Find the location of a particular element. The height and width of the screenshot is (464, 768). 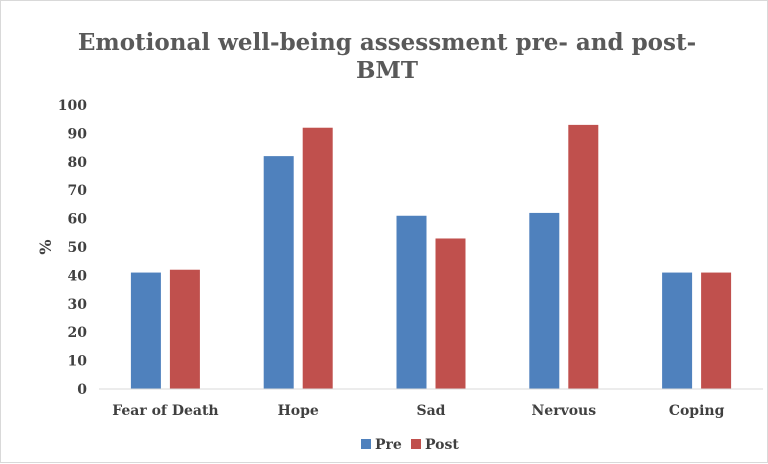

bar-pre-fear-of-death is located at coordinates (145, 330).